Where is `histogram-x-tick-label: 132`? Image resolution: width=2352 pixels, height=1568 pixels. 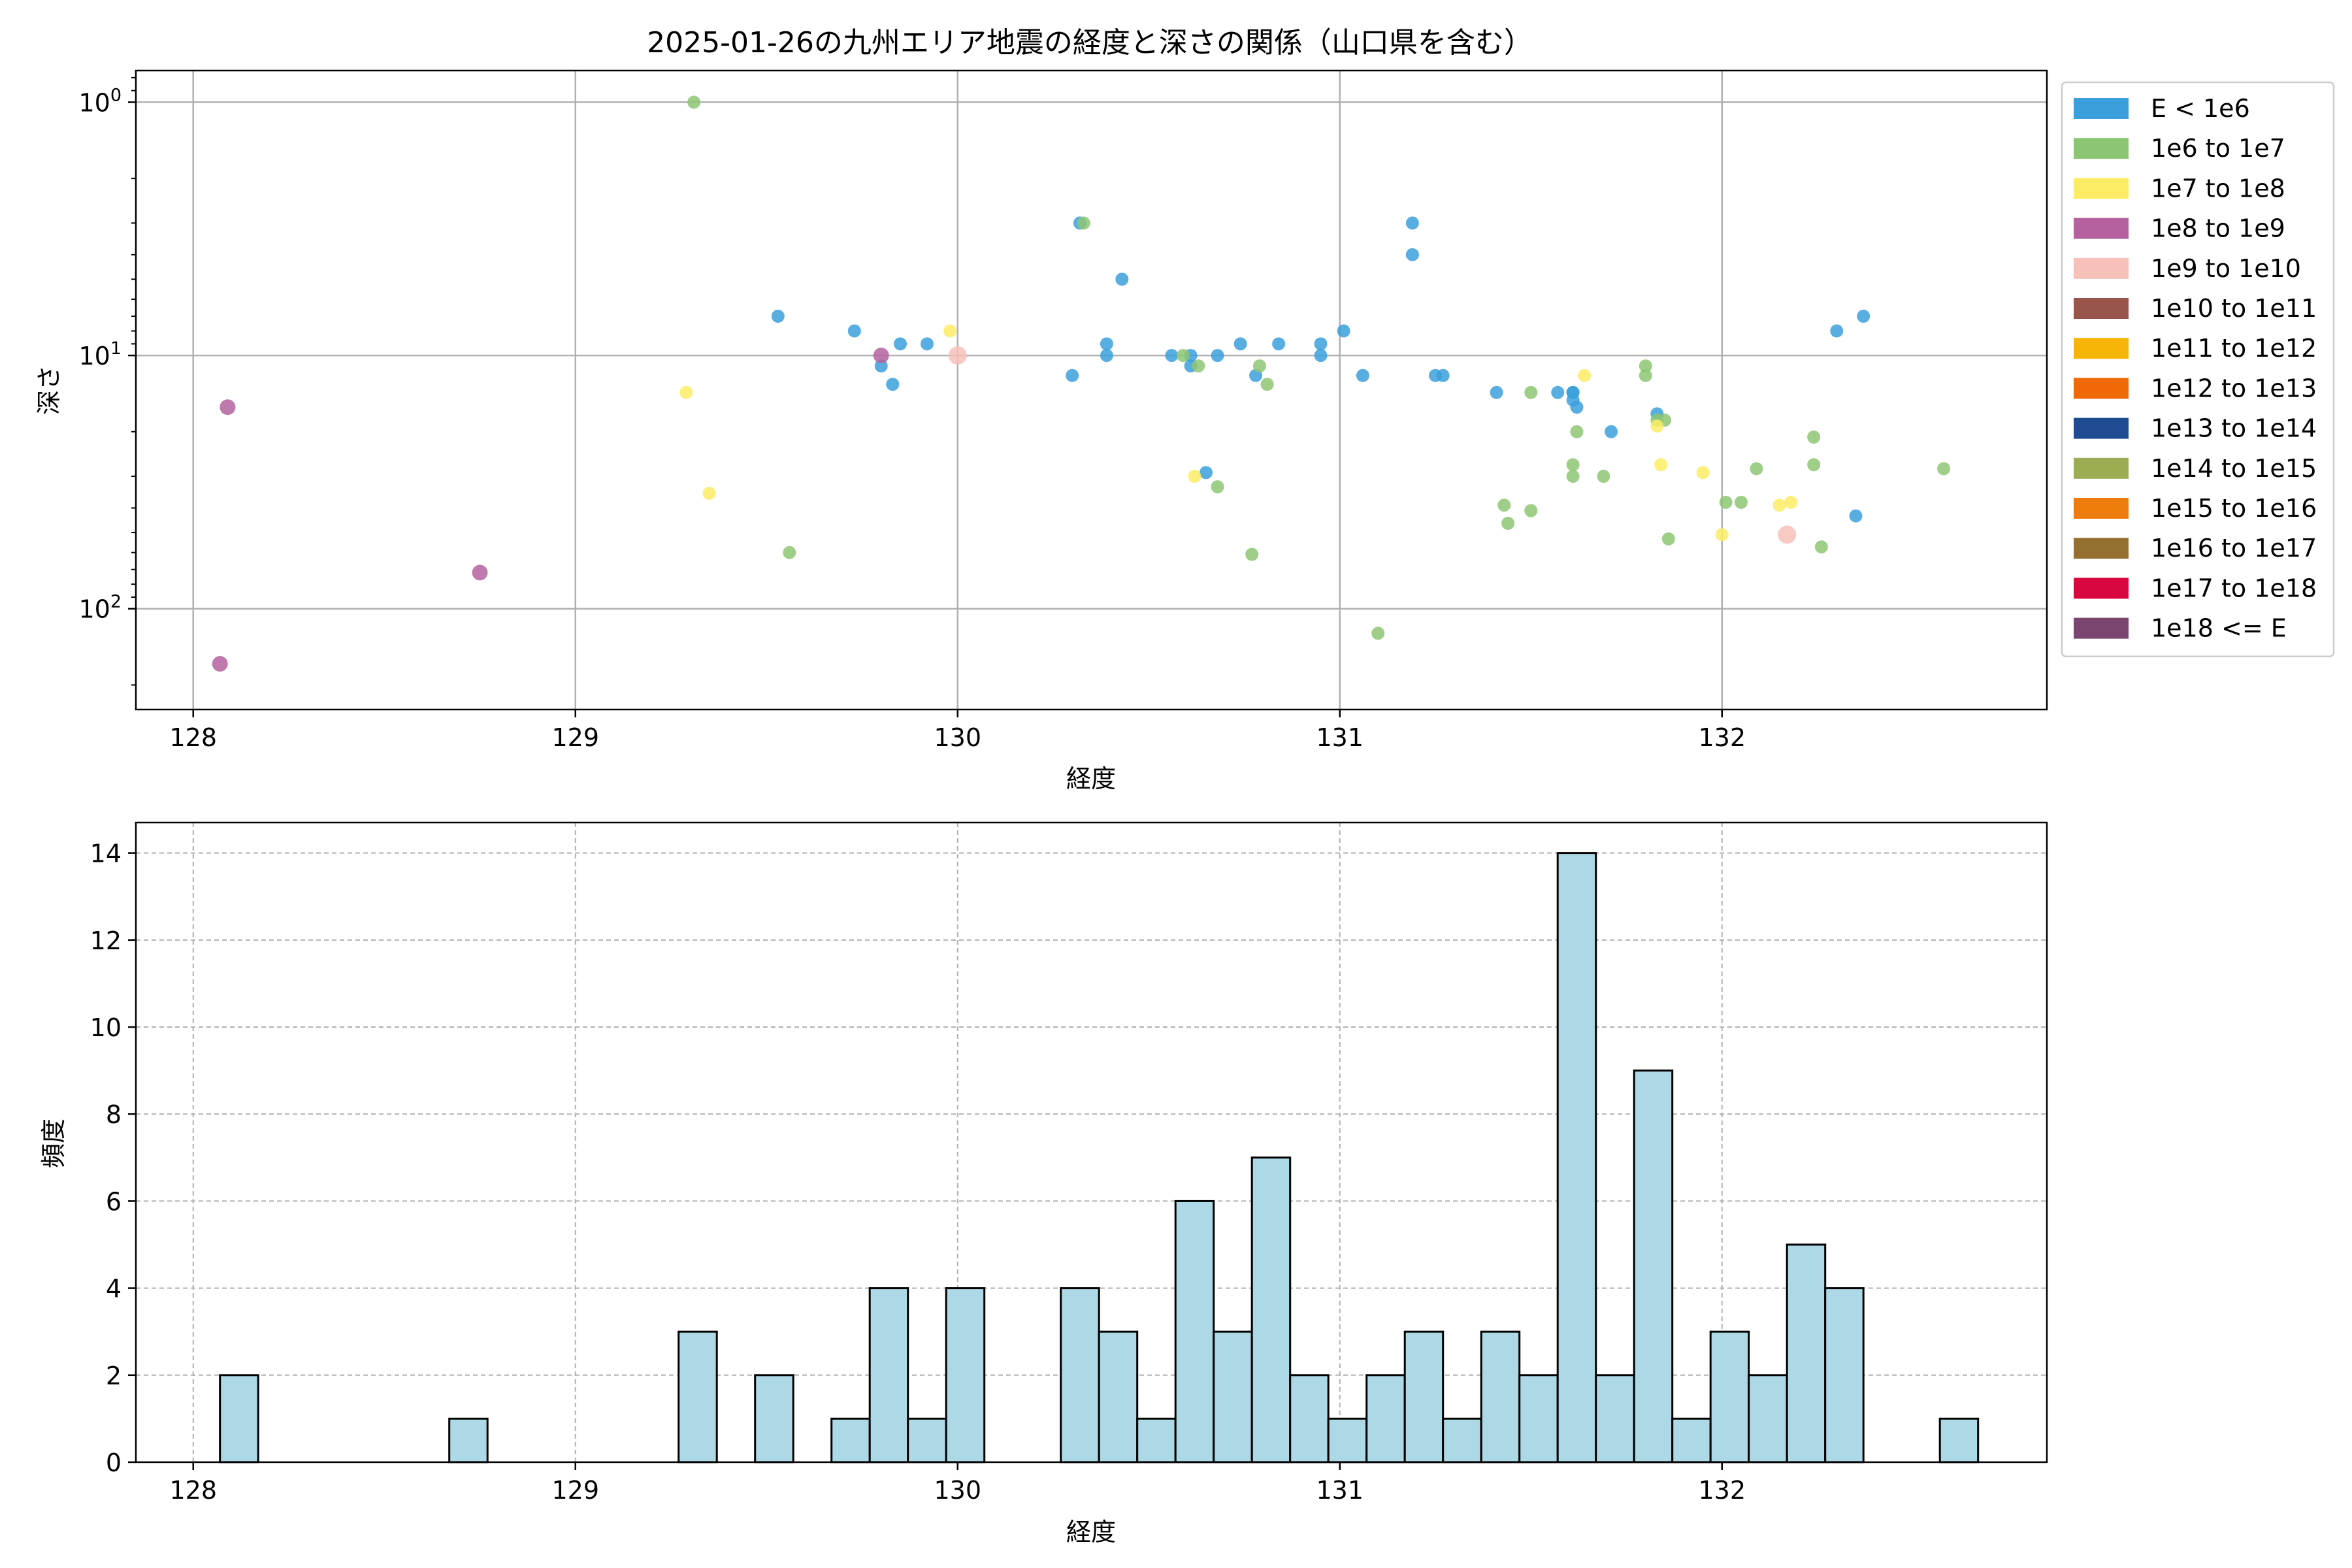
histogram-x-tick-label: 132 is located at coordinates (1722, 1490).